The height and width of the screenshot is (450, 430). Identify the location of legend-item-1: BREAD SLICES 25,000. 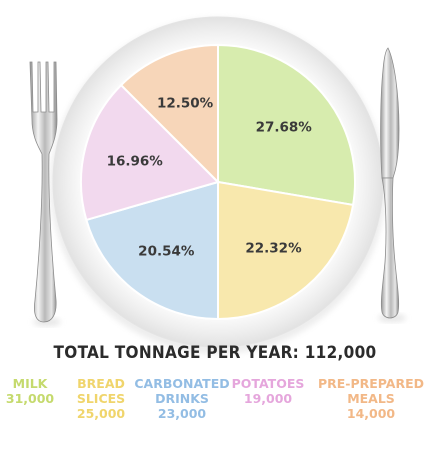
(101, 398).